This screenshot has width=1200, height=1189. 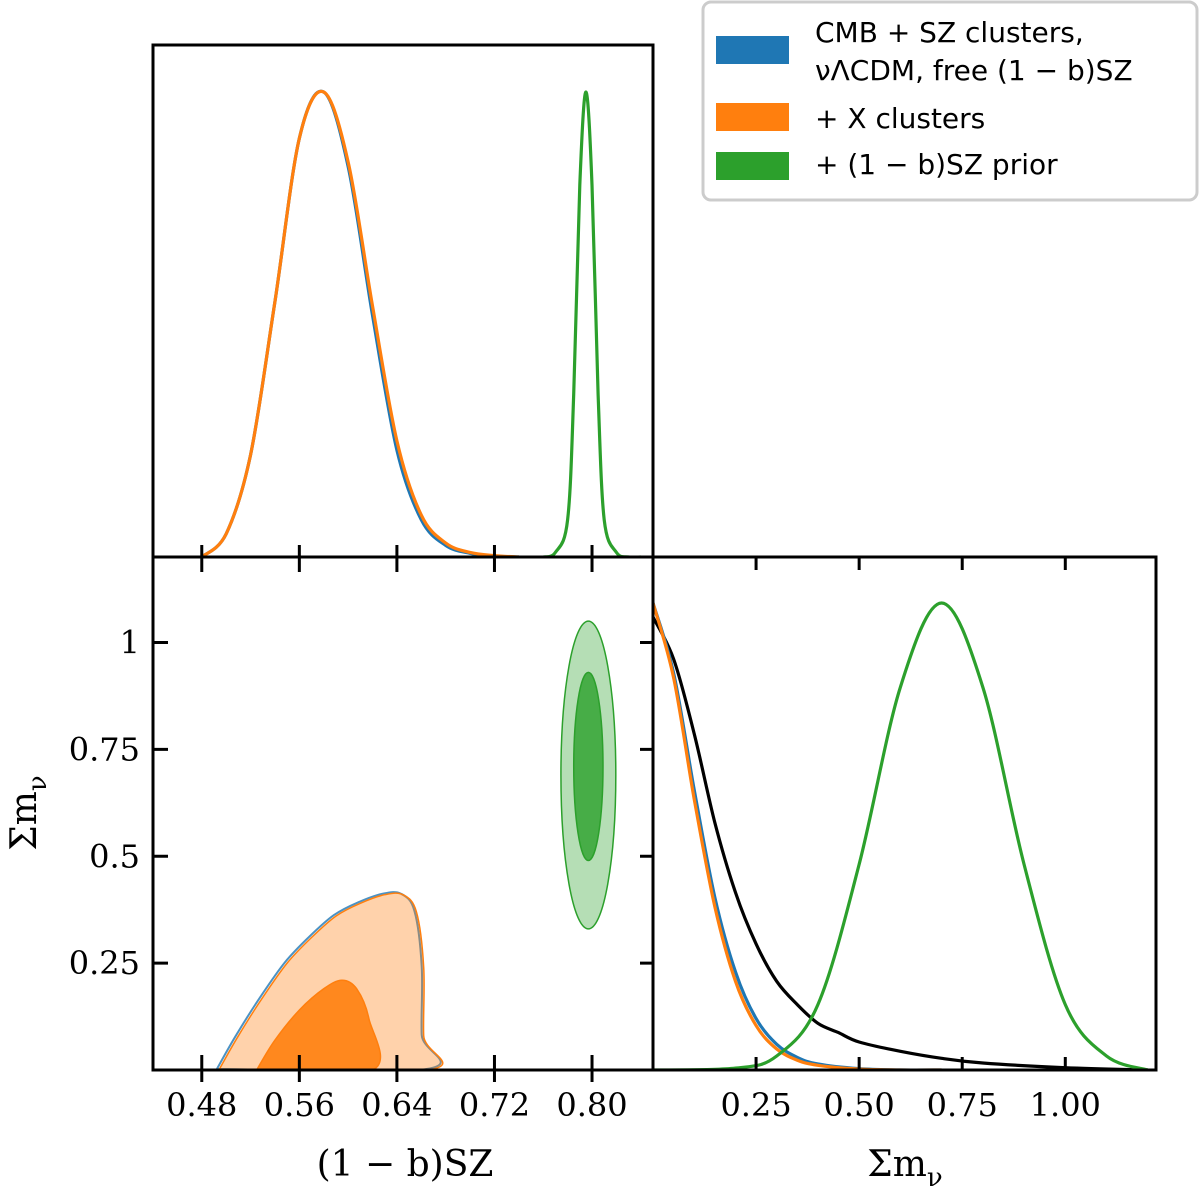 I want to click on legend-swatch-blue, so click(x=752, y=50).